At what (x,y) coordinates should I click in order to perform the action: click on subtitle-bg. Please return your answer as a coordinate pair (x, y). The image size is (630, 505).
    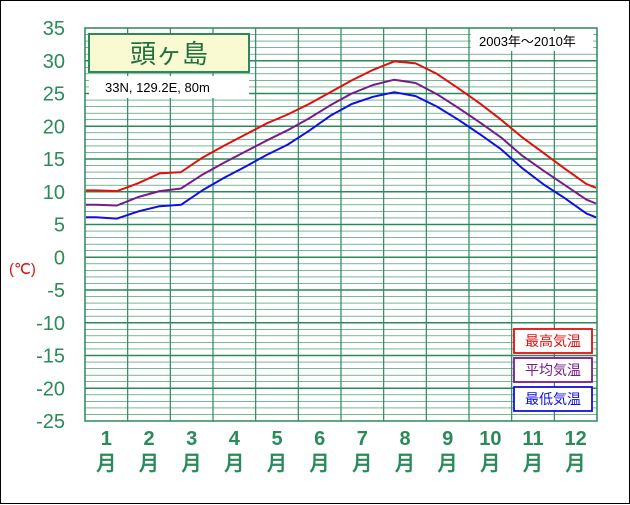
    Looking at the image, I should click on (169, 87).